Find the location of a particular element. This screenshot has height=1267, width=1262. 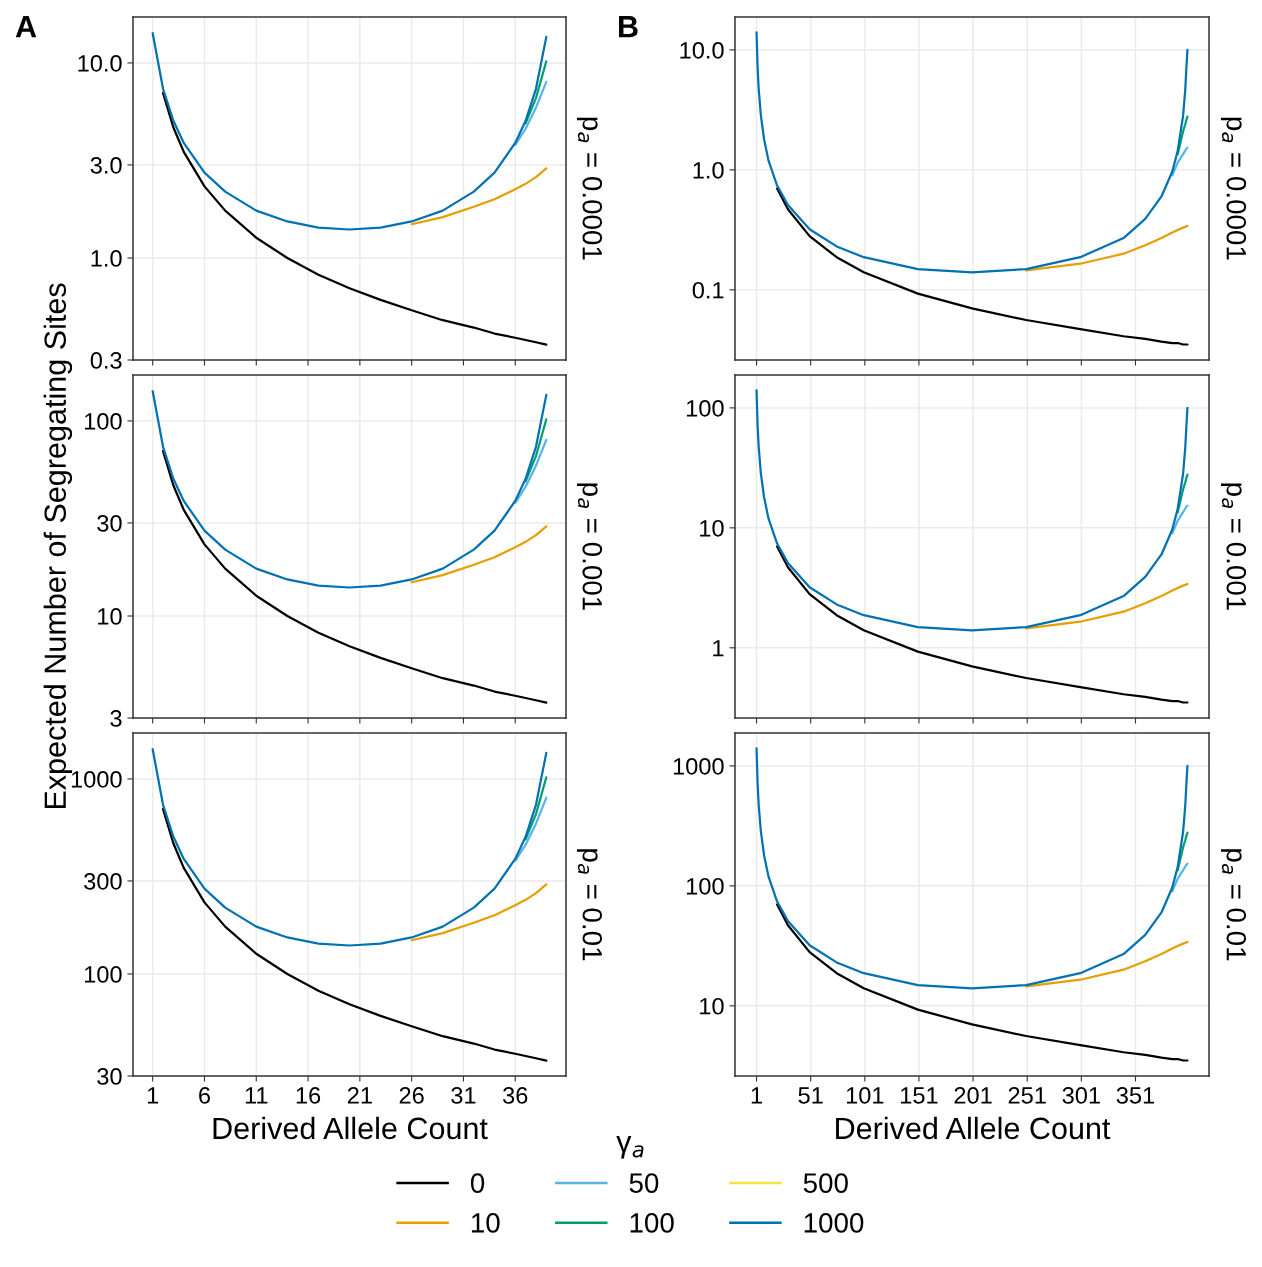

y-tick-label: 0.1 is located at coordinates (708, 290).